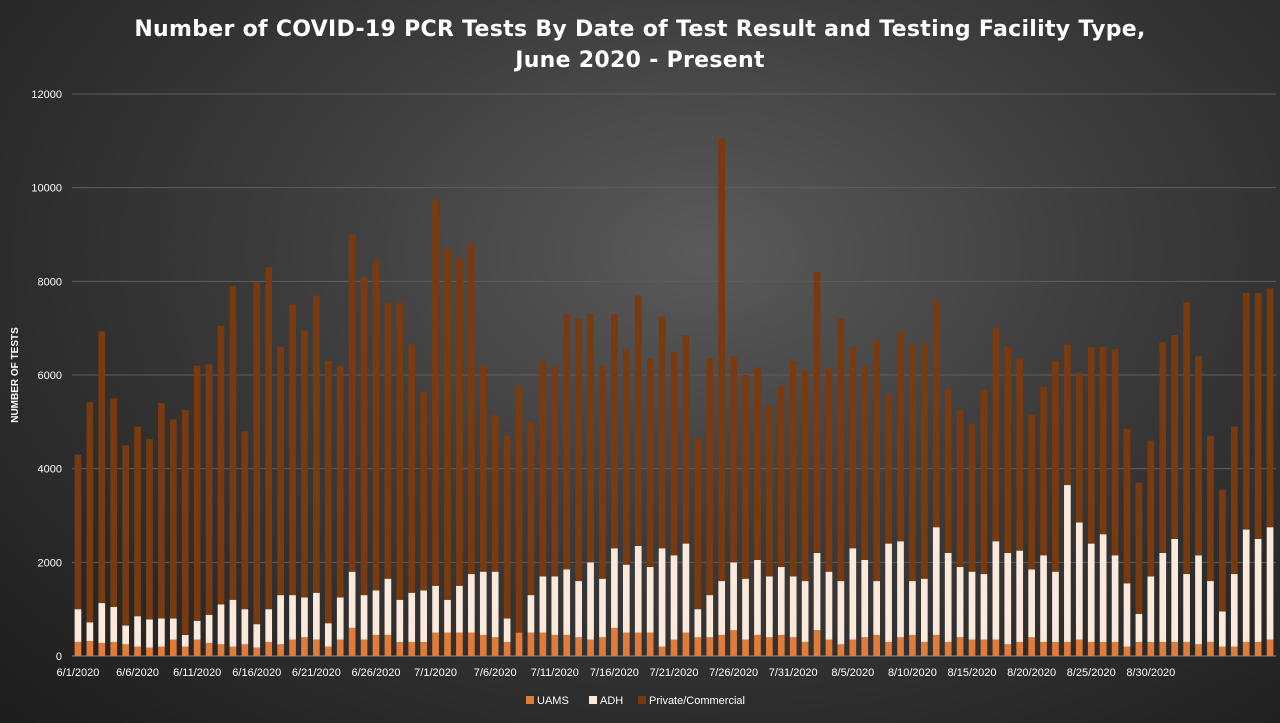  Describe the element at coordinates (697, 701) in the screenshot. I see `legend-label: Private/Commercial` at that location.